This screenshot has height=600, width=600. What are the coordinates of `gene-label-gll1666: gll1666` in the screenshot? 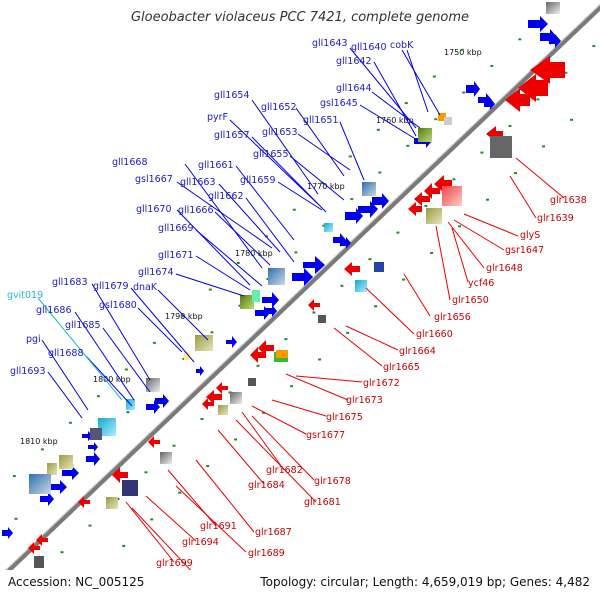 It's located at (196, 210).